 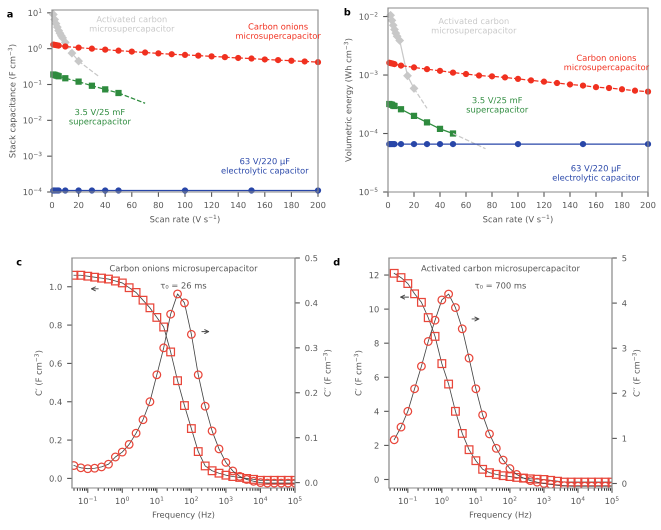 I want to click on y-tick-label: 1.0, so click(x=56, y=287).